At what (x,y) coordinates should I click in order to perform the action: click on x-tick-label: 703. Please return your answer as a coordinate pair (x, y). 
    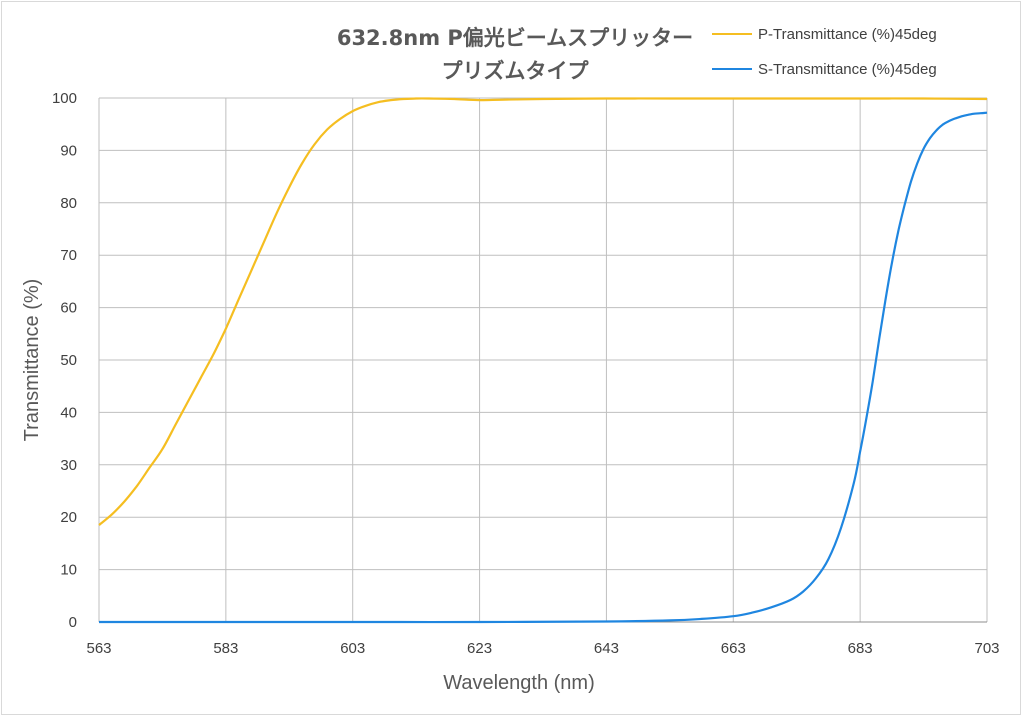
    Looking at the image, I should click on (986, 648).